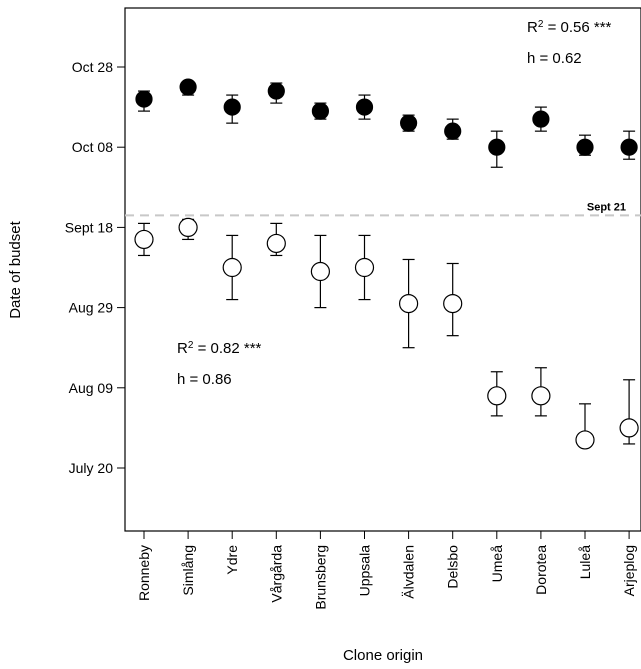  I want to click on x-tick-label: Uppsala, so click(365, 571).